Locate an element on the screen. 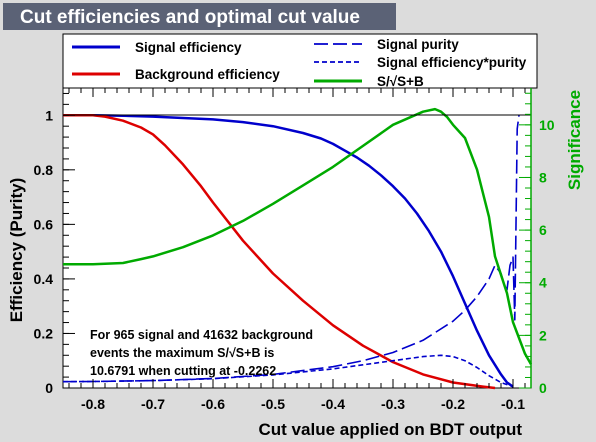  title-box is located at coordinates (199, 16).